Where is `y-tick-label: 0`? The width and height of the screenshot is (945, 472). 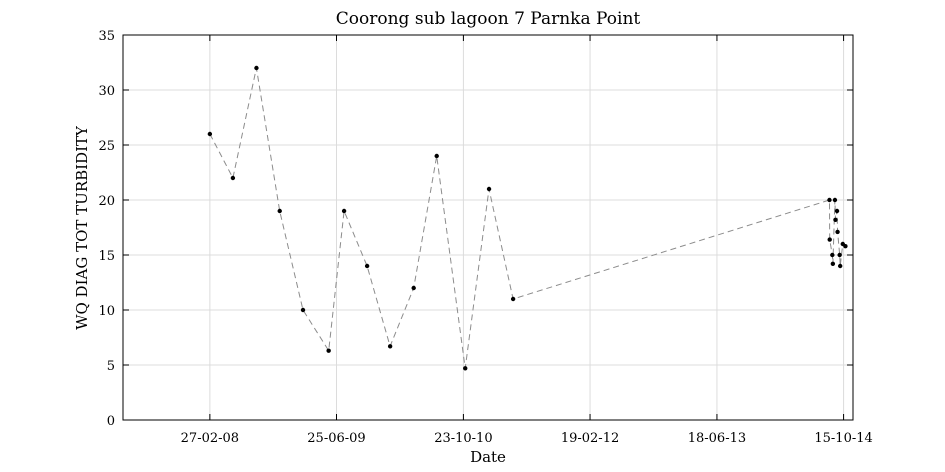
y-tick-label: 0 is located at coordinates (111, 421).